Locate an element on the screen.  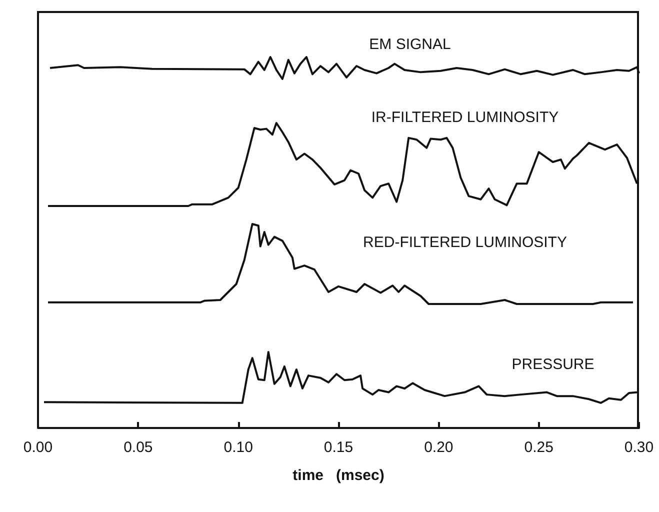
x-tick-label: 0.10 is located at coordinates (238, 447).